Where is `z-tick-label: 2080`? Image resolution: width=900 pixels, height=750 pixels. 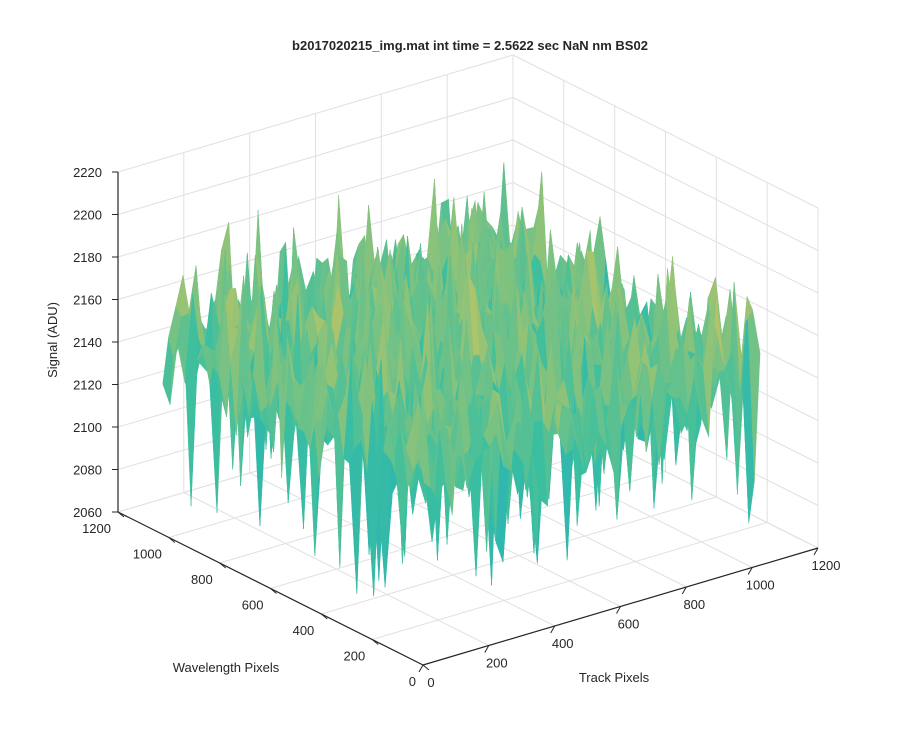
z-tick-label: 2080 is located at coordinates (87, 470).